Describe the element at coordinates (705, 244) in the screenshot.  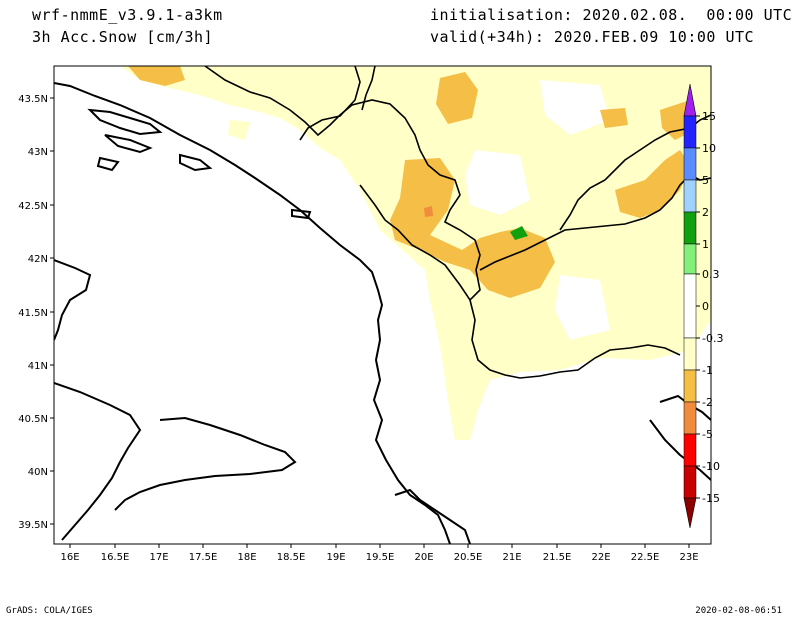
I see `colorbar-label: 1` at that location.